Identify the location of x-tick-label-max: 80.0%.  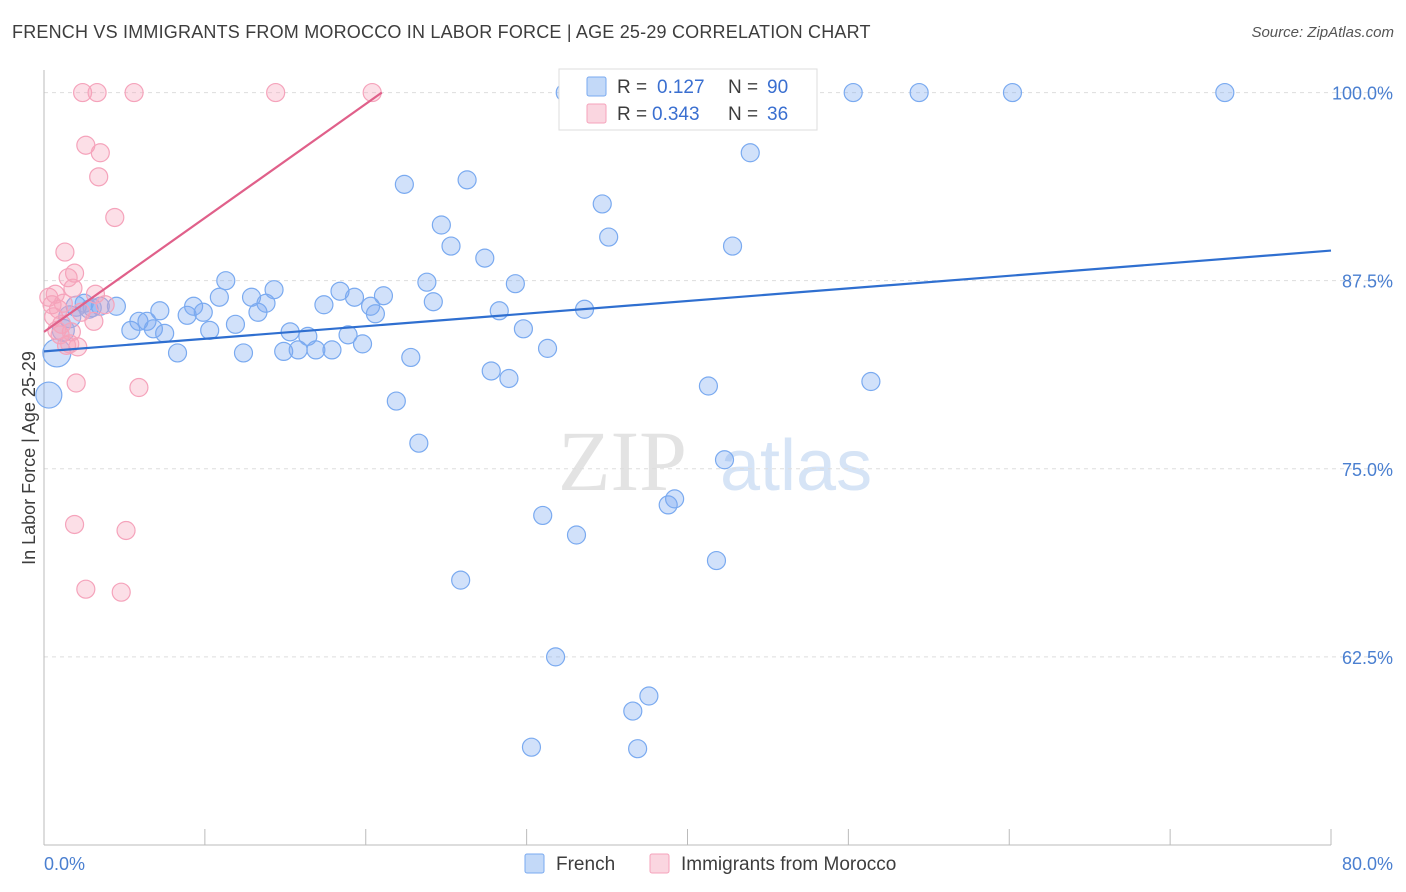
(1367, 864).